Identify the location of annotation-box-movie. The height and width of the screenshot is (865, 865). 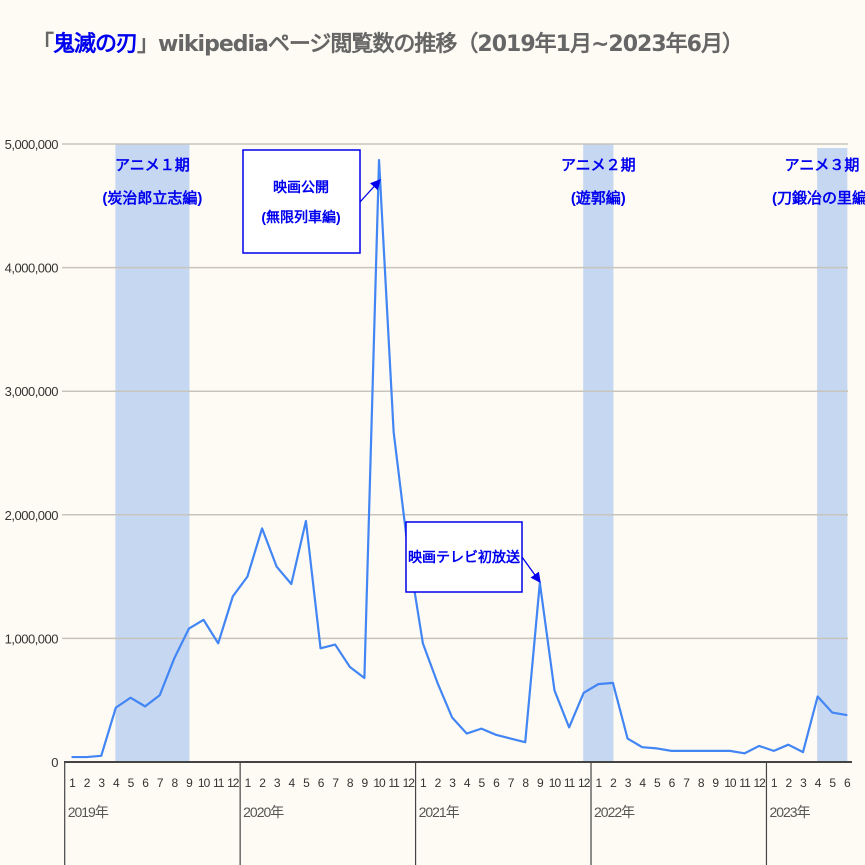
(301, 201).